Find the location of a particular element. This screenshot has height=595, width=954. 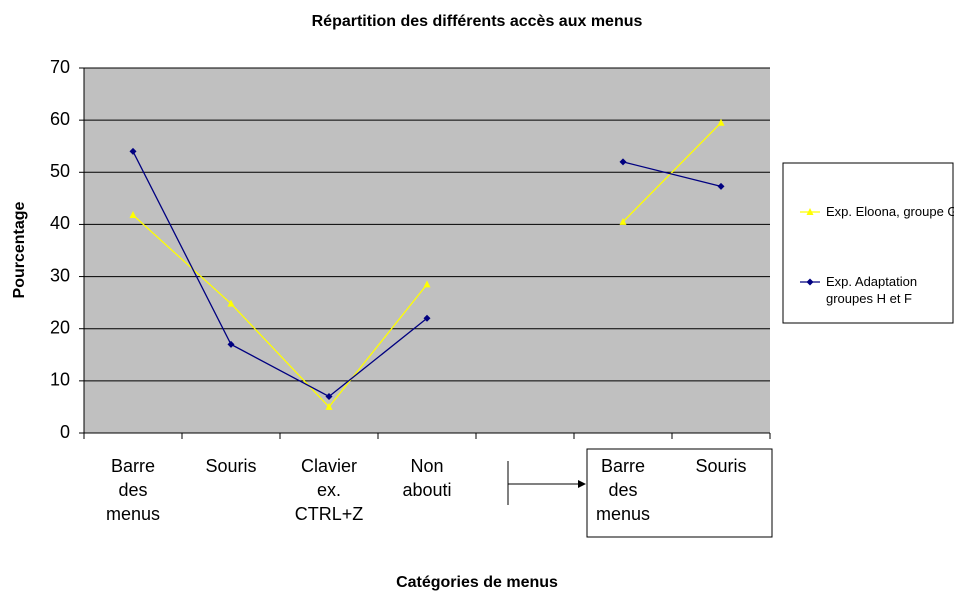

y-tick-label: 40 is located at coordinates (60, 223).